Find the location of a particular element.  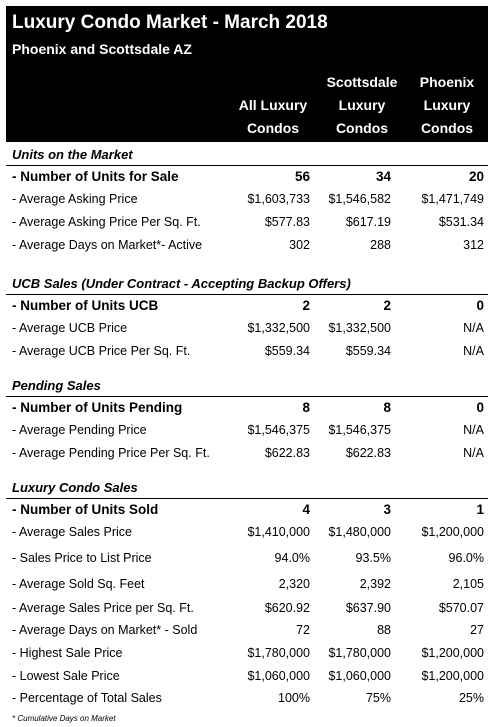

value-all-luxury: $1,780,000 is located at coordinates (278, 653).